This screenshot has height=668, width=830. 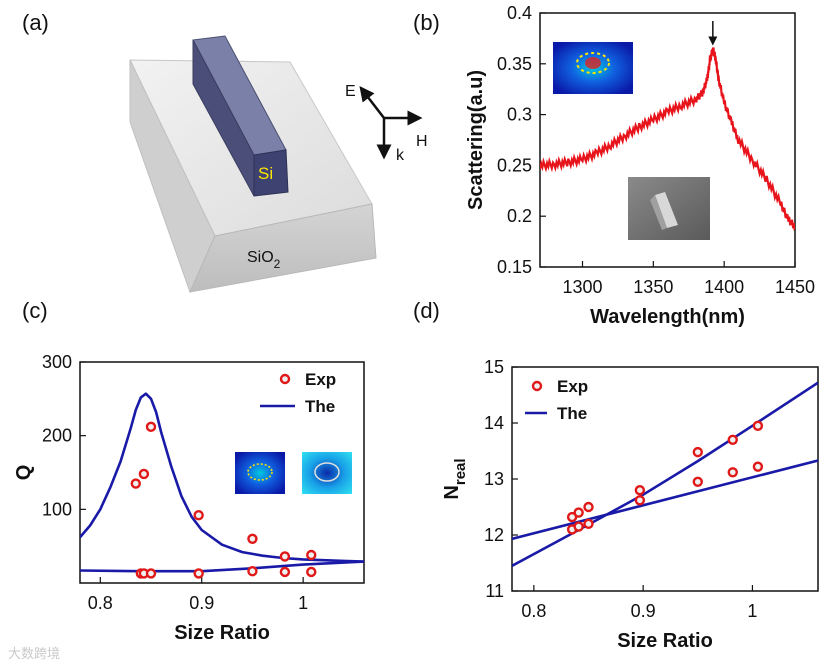 What do you see at coordinates (494, 535) in the screenshot?
I see `y-tick-label: 12` at bounding box center [494, 535].